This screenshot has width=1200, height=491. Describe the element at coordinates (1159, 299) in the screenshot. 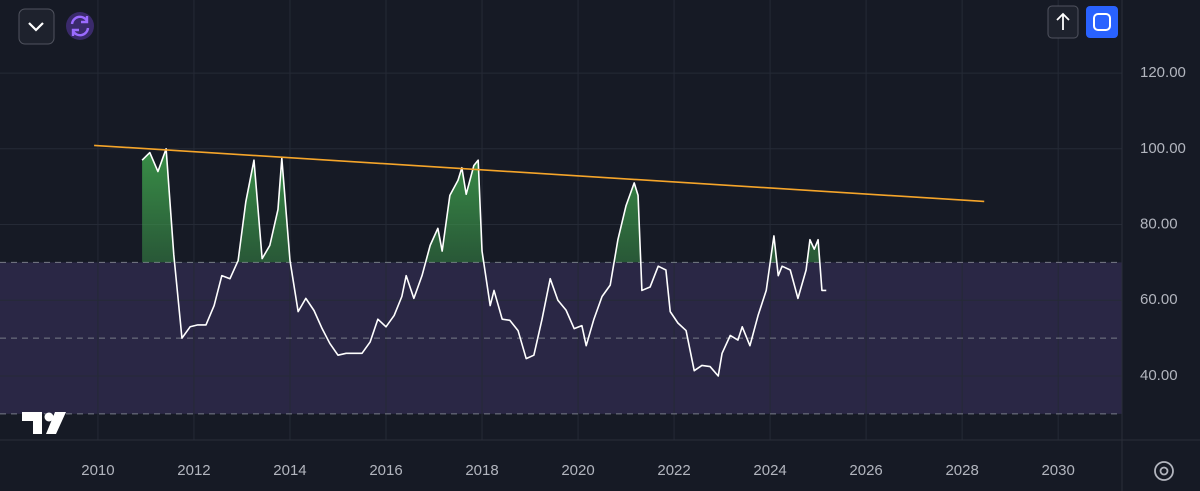

I see `y-tick-label: 60.00` at that location.